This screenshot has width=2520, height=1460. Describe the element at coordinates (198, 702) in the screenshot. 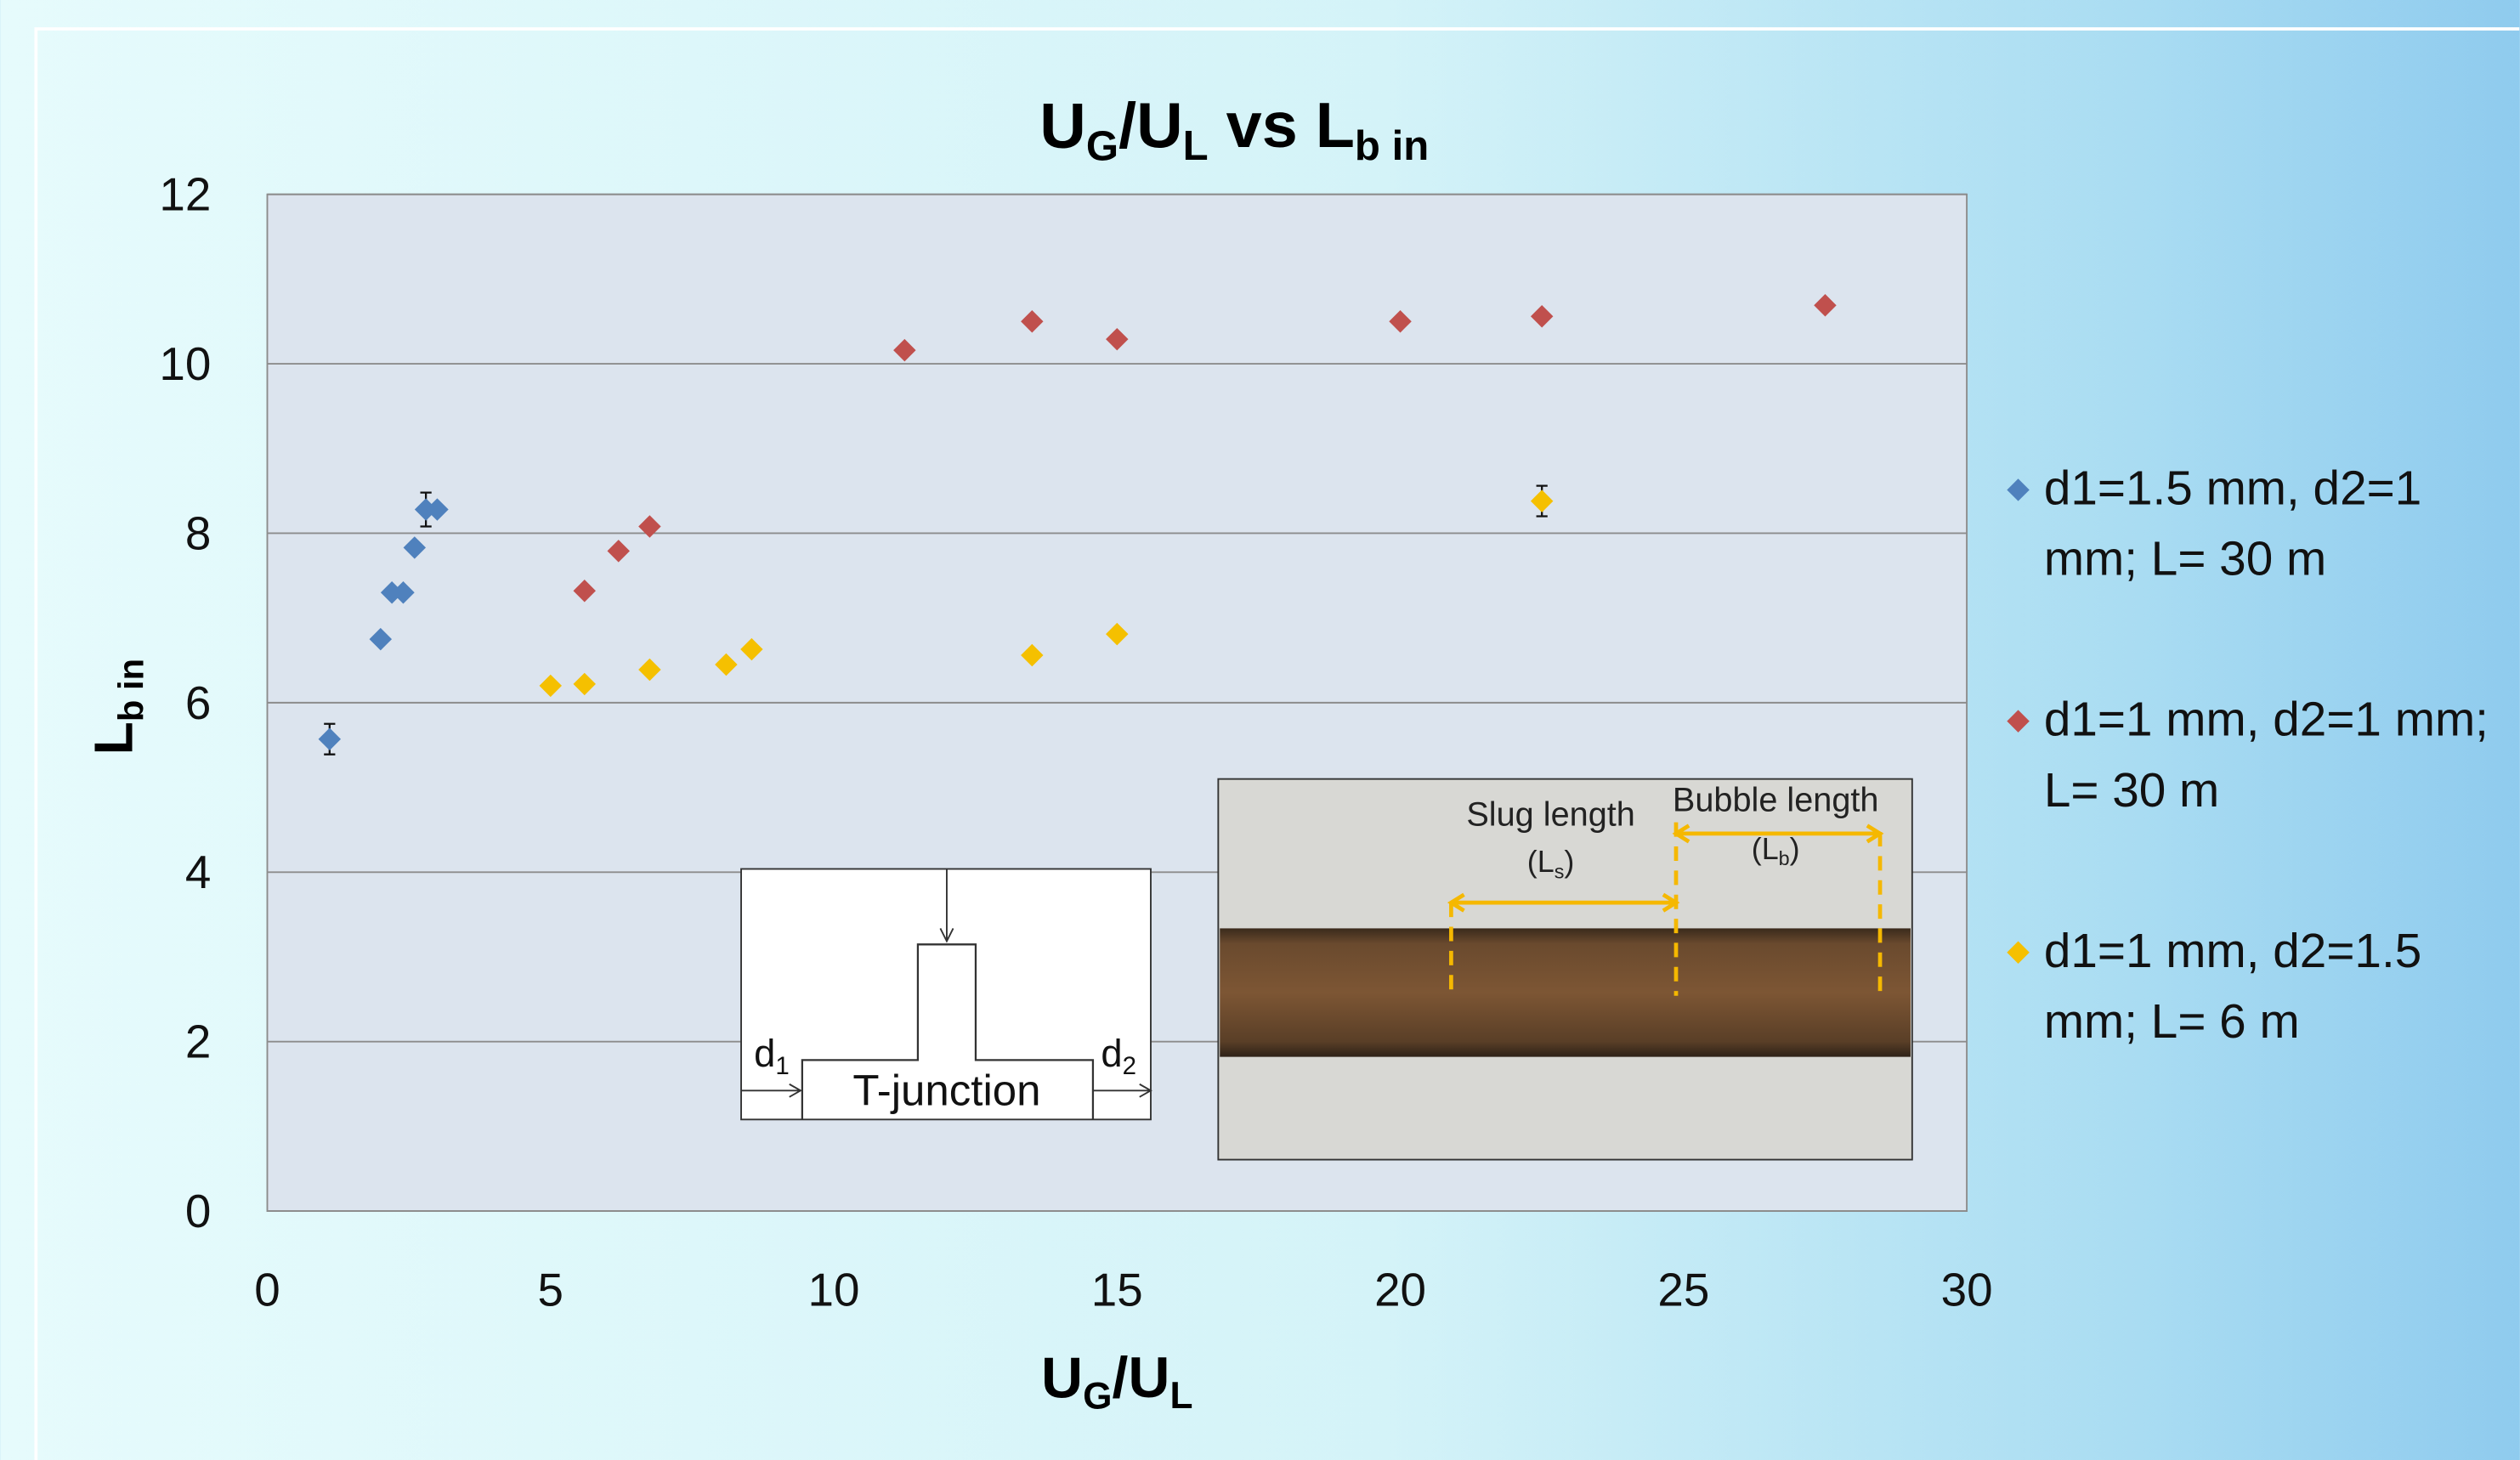

I see `y-tick-label: 6` at that location.